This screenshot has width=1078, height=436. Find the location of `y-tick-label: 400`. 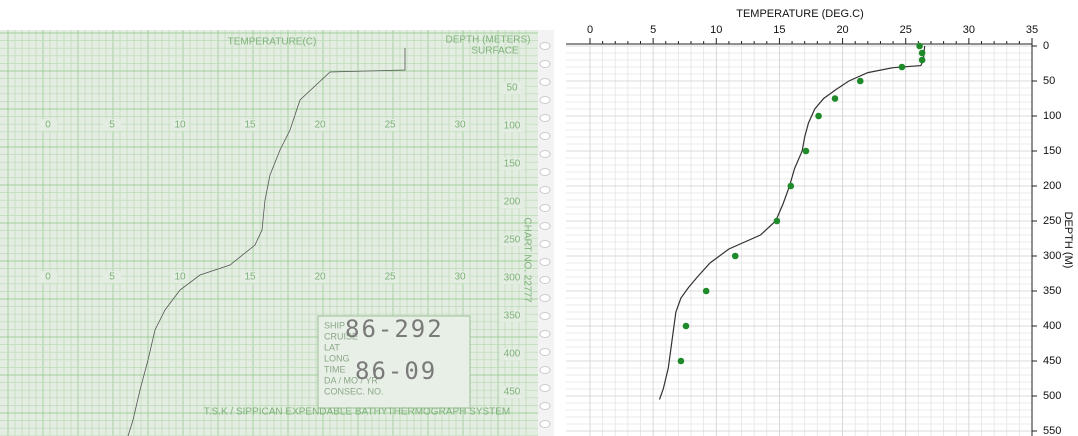

y-tick-label: 400 is located at coordinates (1052, 326).